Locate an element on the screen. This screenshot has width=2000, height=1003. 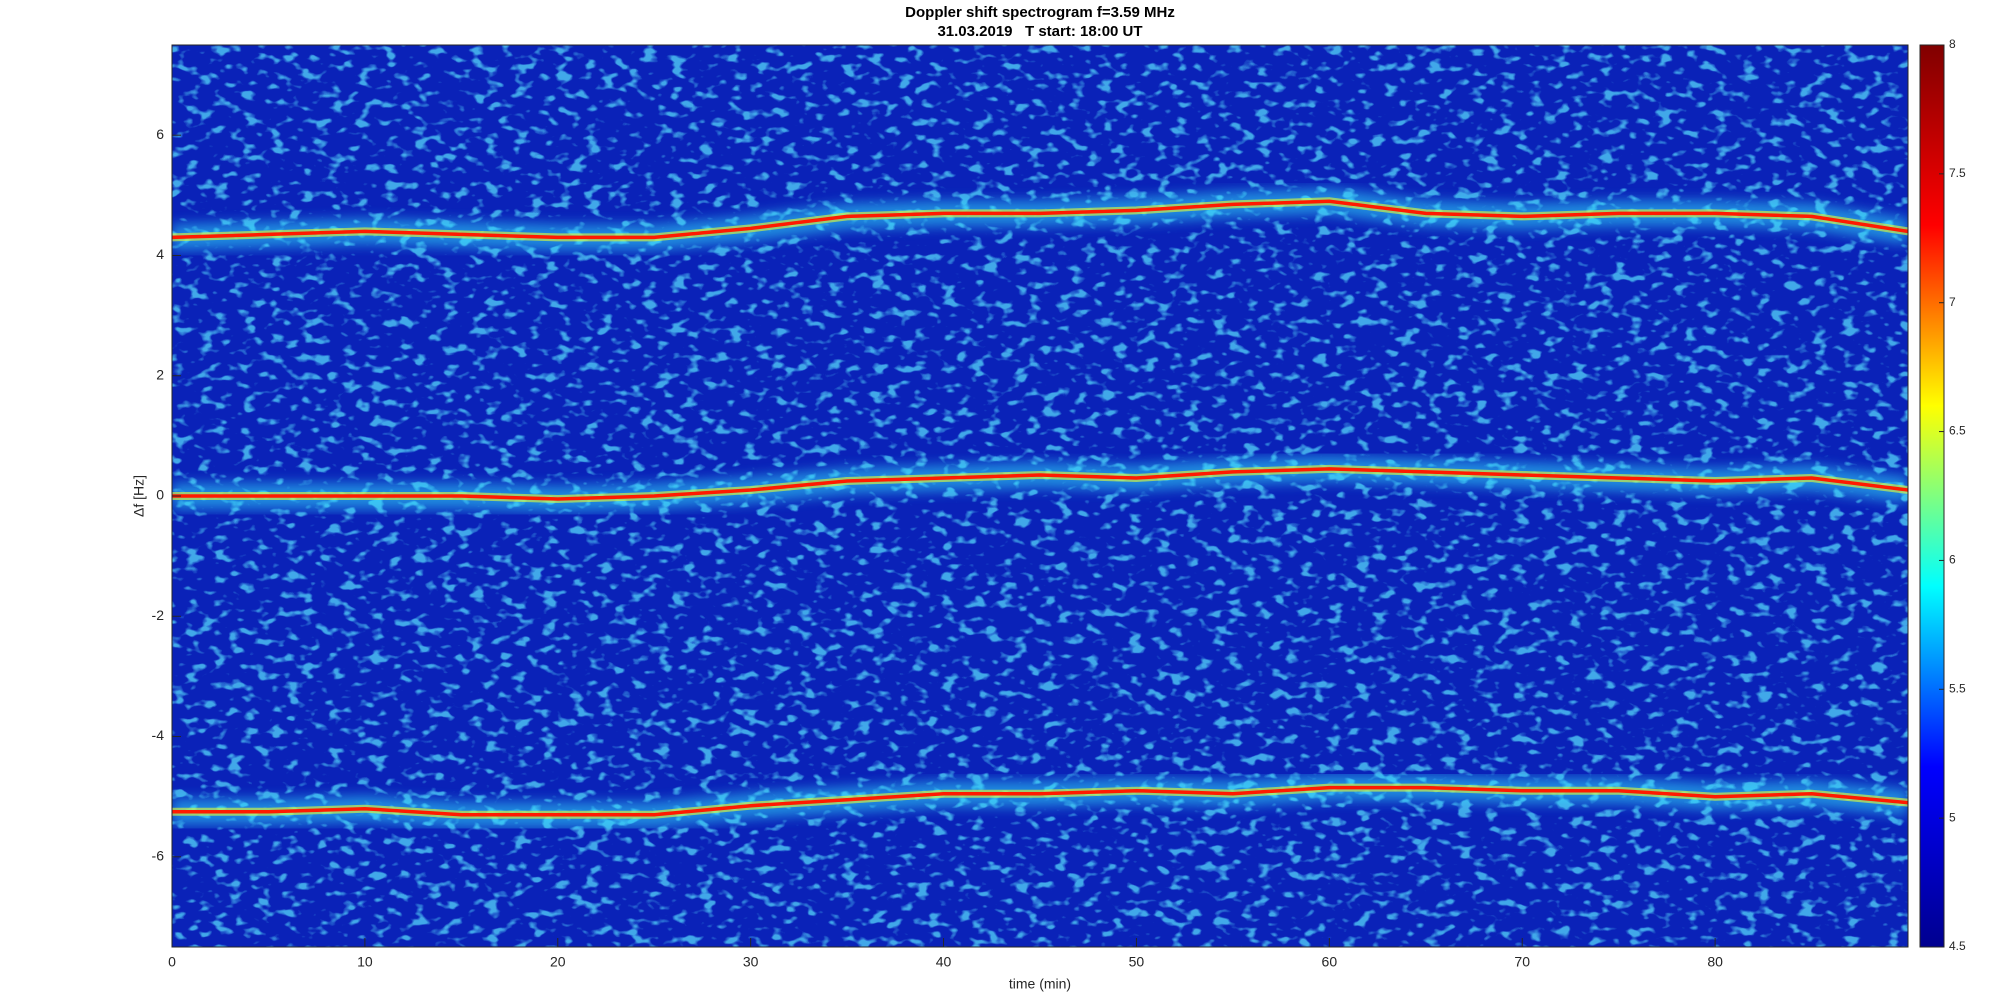
colorbar-tick-label: 6.5 is located at coordinates (1957, 431).